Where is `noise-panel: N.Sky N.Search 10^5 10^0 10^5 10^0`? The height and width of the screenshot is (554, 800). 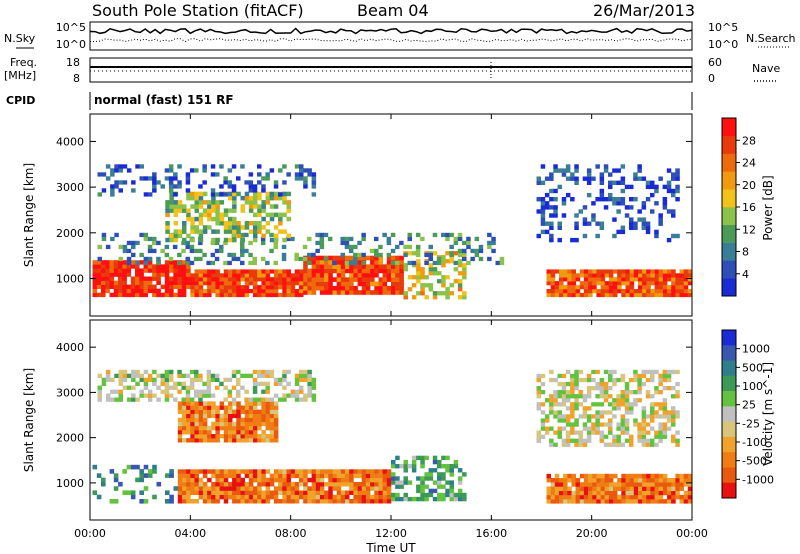 noise-panel: N.Sky N.Search 10^5 10^0 10^5 10^0 is located at coordinates (400, 36).